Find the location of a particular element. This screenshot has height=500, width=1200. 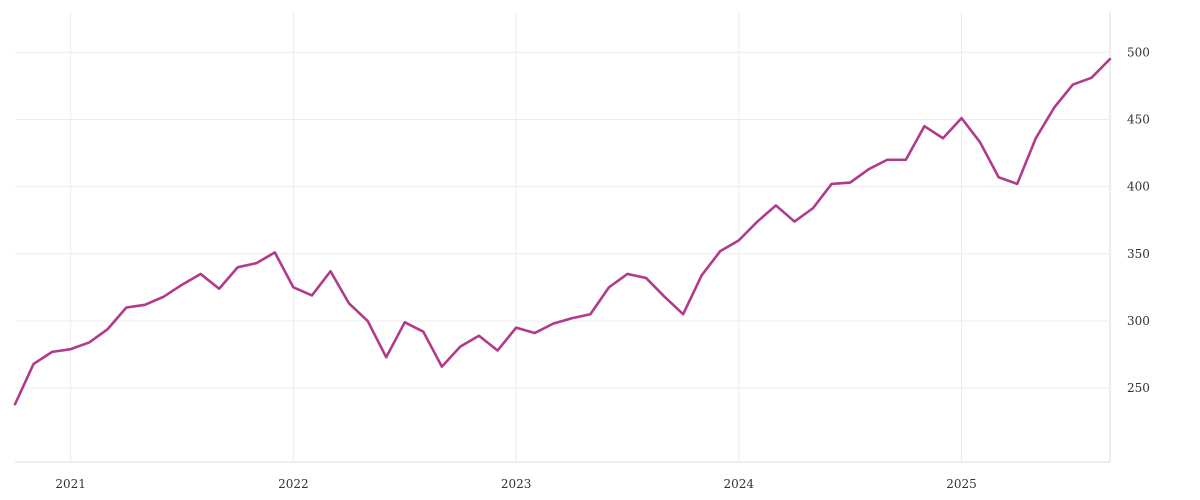

y-tick-label-500: 500 is located at coordinates (1138, 52).